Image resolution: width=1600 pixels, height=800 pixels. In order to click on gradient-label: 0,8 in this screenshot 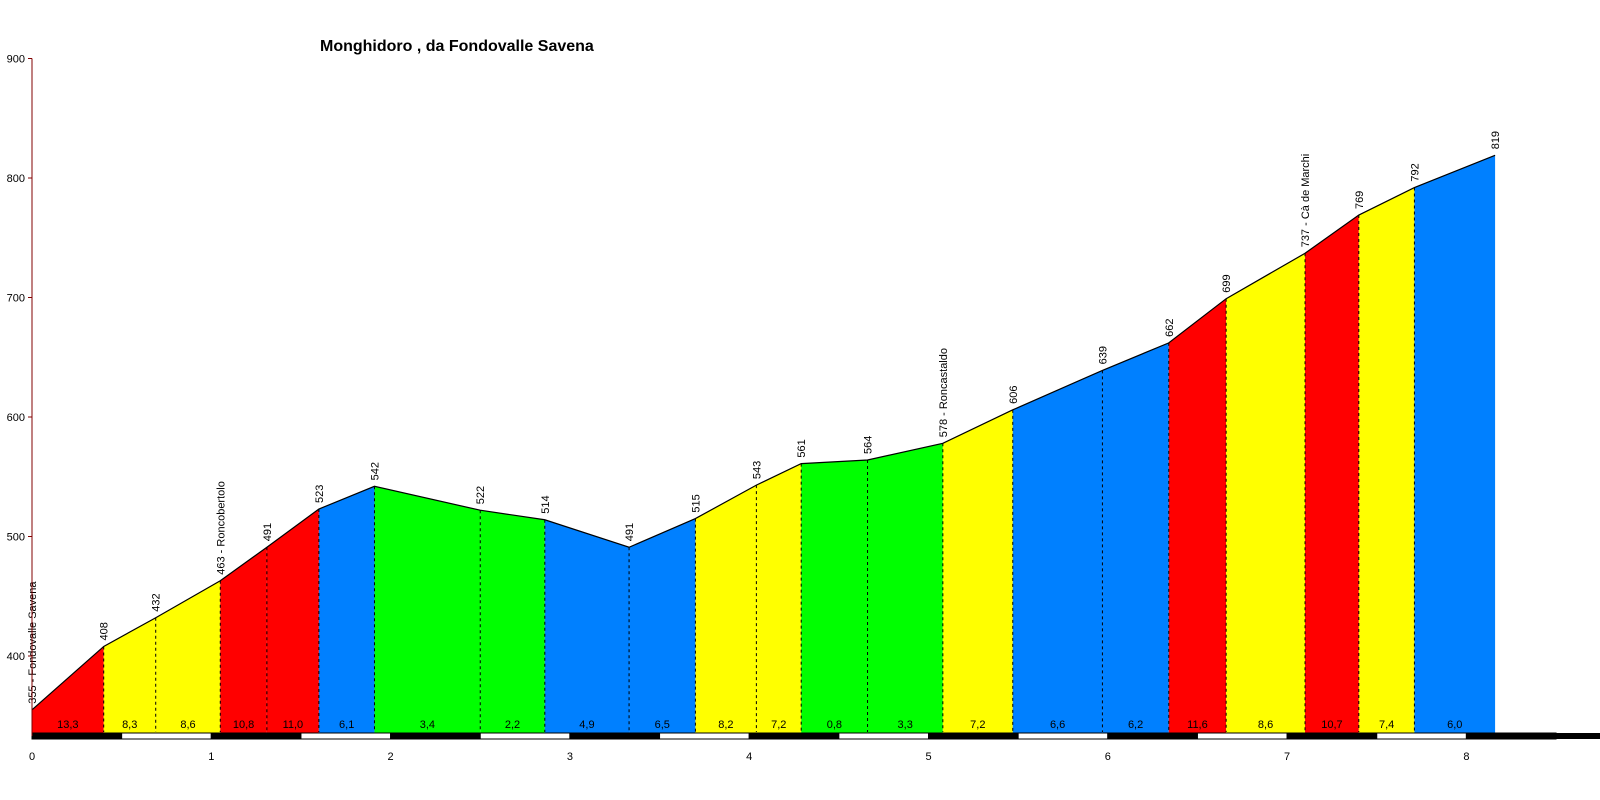, I will do `click(834, 725)`.